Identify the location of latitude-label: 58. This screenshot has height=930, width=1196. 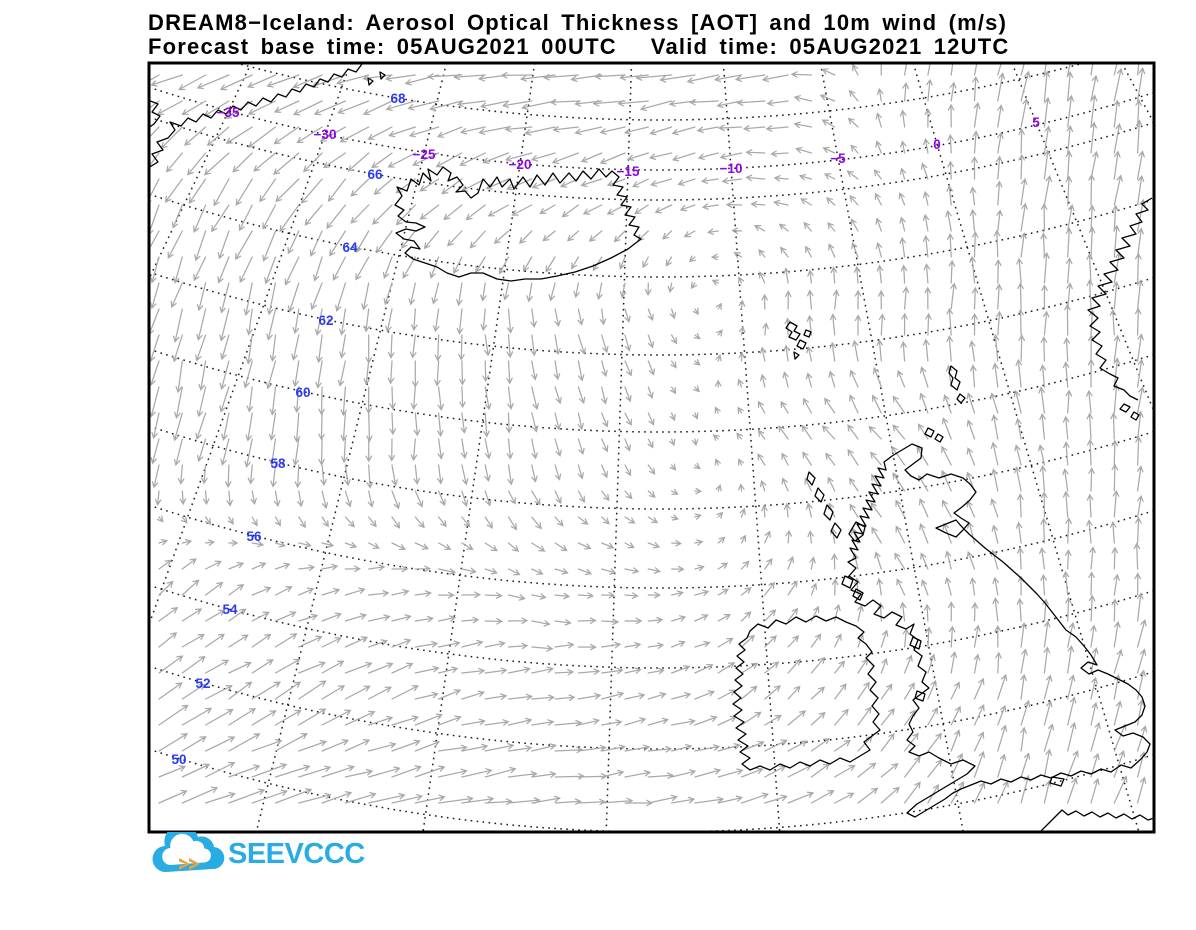
(278, 463).